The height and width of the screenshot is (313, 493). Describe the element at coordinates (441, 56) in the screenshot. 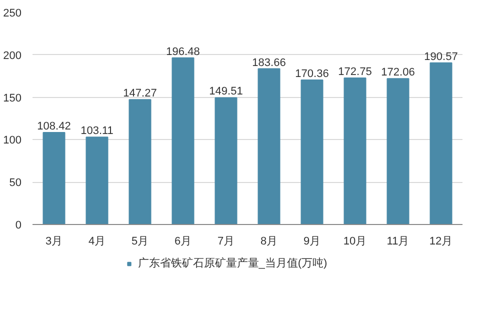

I see `data-label: 190.57` at that location.